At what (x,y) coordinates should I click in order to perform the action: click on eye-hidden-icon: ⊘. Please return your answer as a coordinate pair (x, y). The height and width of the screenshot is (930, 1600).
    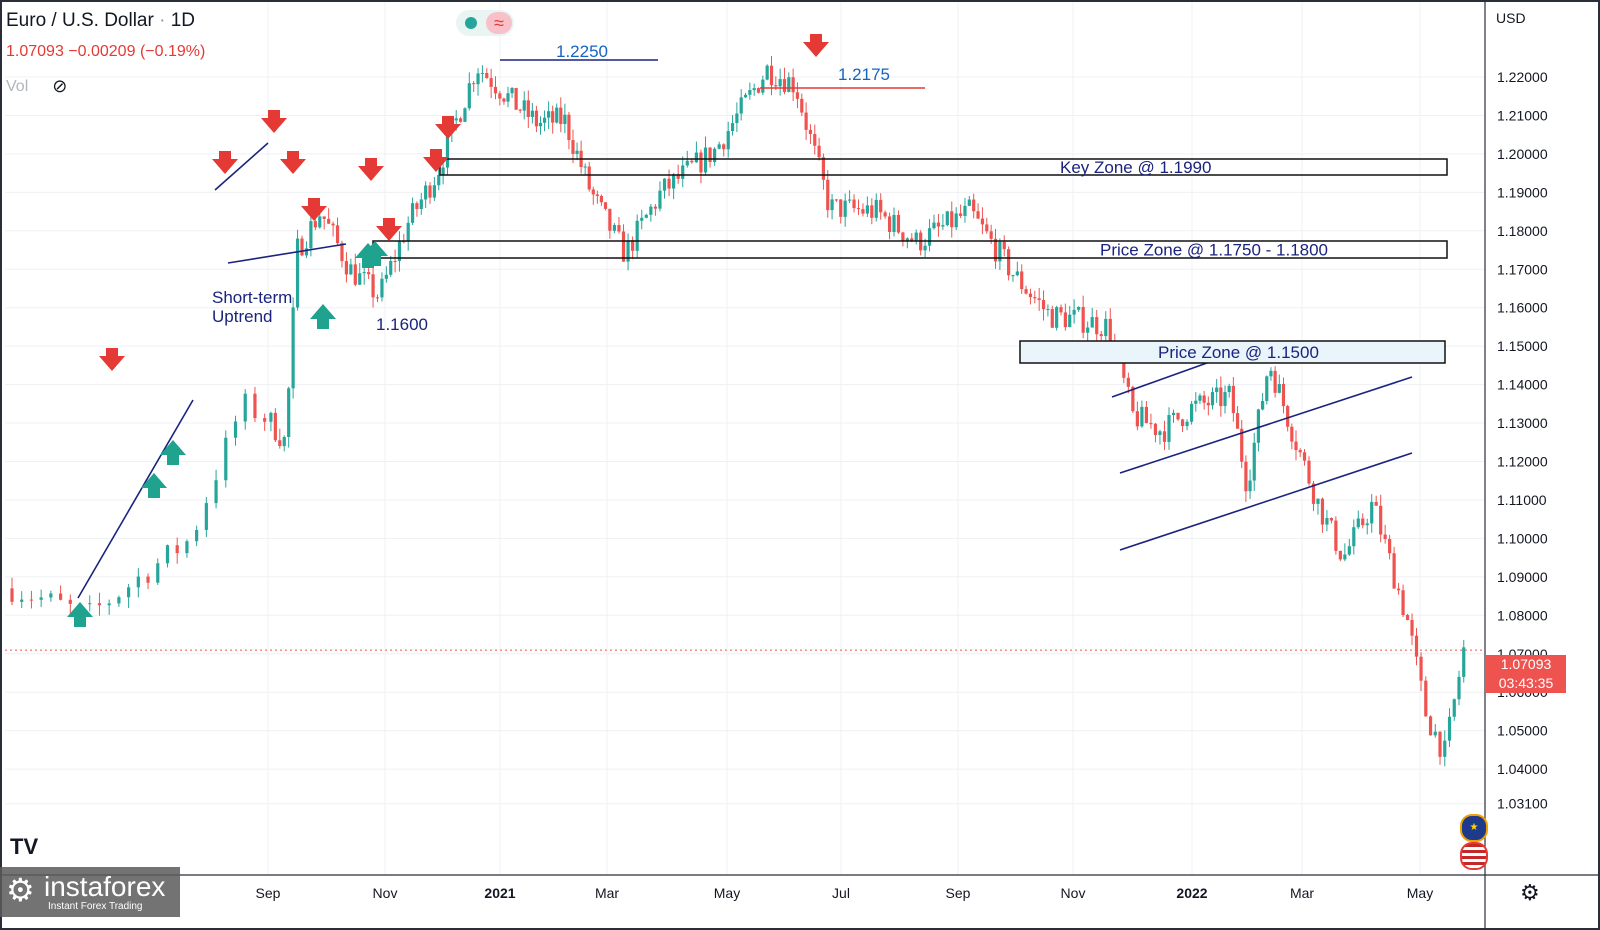
    Looking at the image, I should click on (60, 86).